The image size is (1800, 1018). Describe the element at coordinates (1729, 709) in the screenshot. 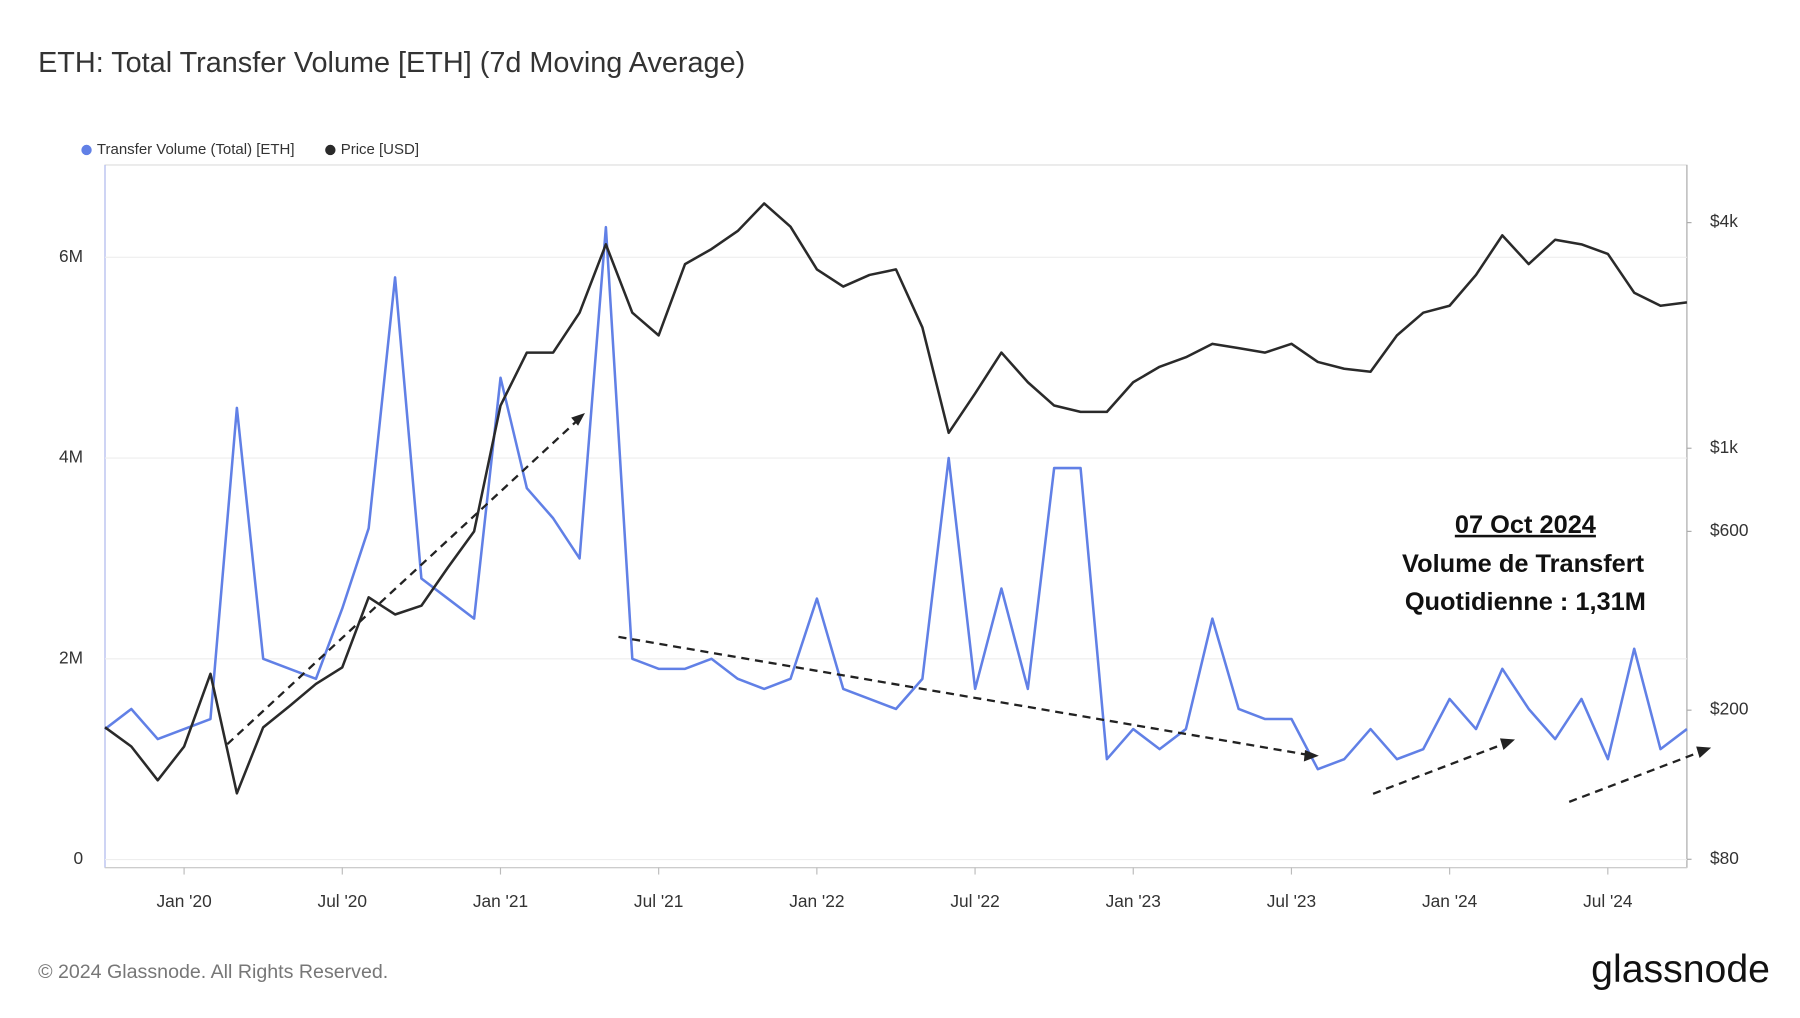

I see `y2-tick-label: $200` at that location.